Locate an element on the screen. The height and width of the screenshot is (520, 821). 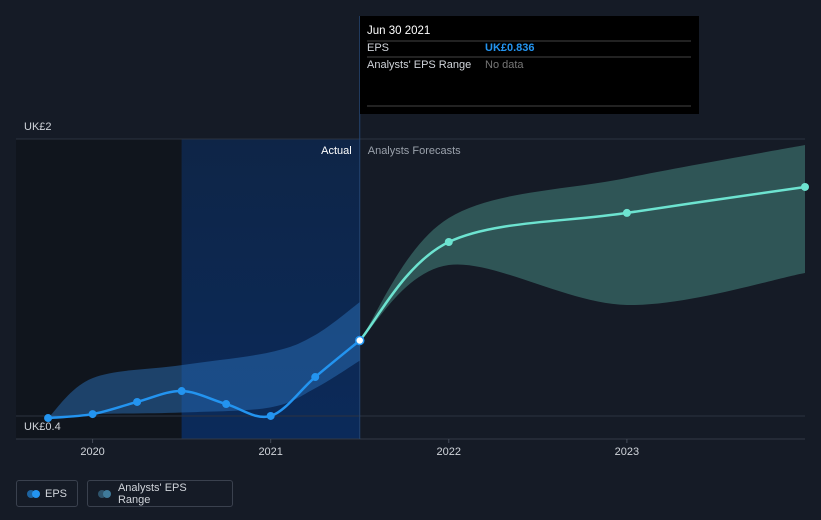
legend-label: Analysts' EPS Range is located at coordinates (152, 493).